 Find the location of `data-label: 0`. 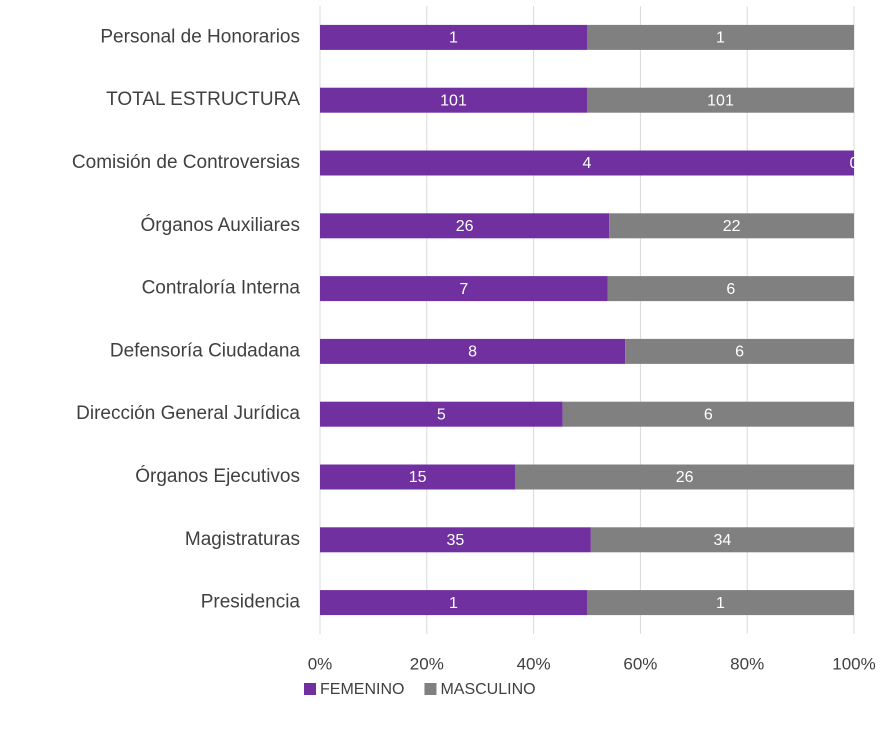

data-label: 0 is located at coordinates (854, 163).